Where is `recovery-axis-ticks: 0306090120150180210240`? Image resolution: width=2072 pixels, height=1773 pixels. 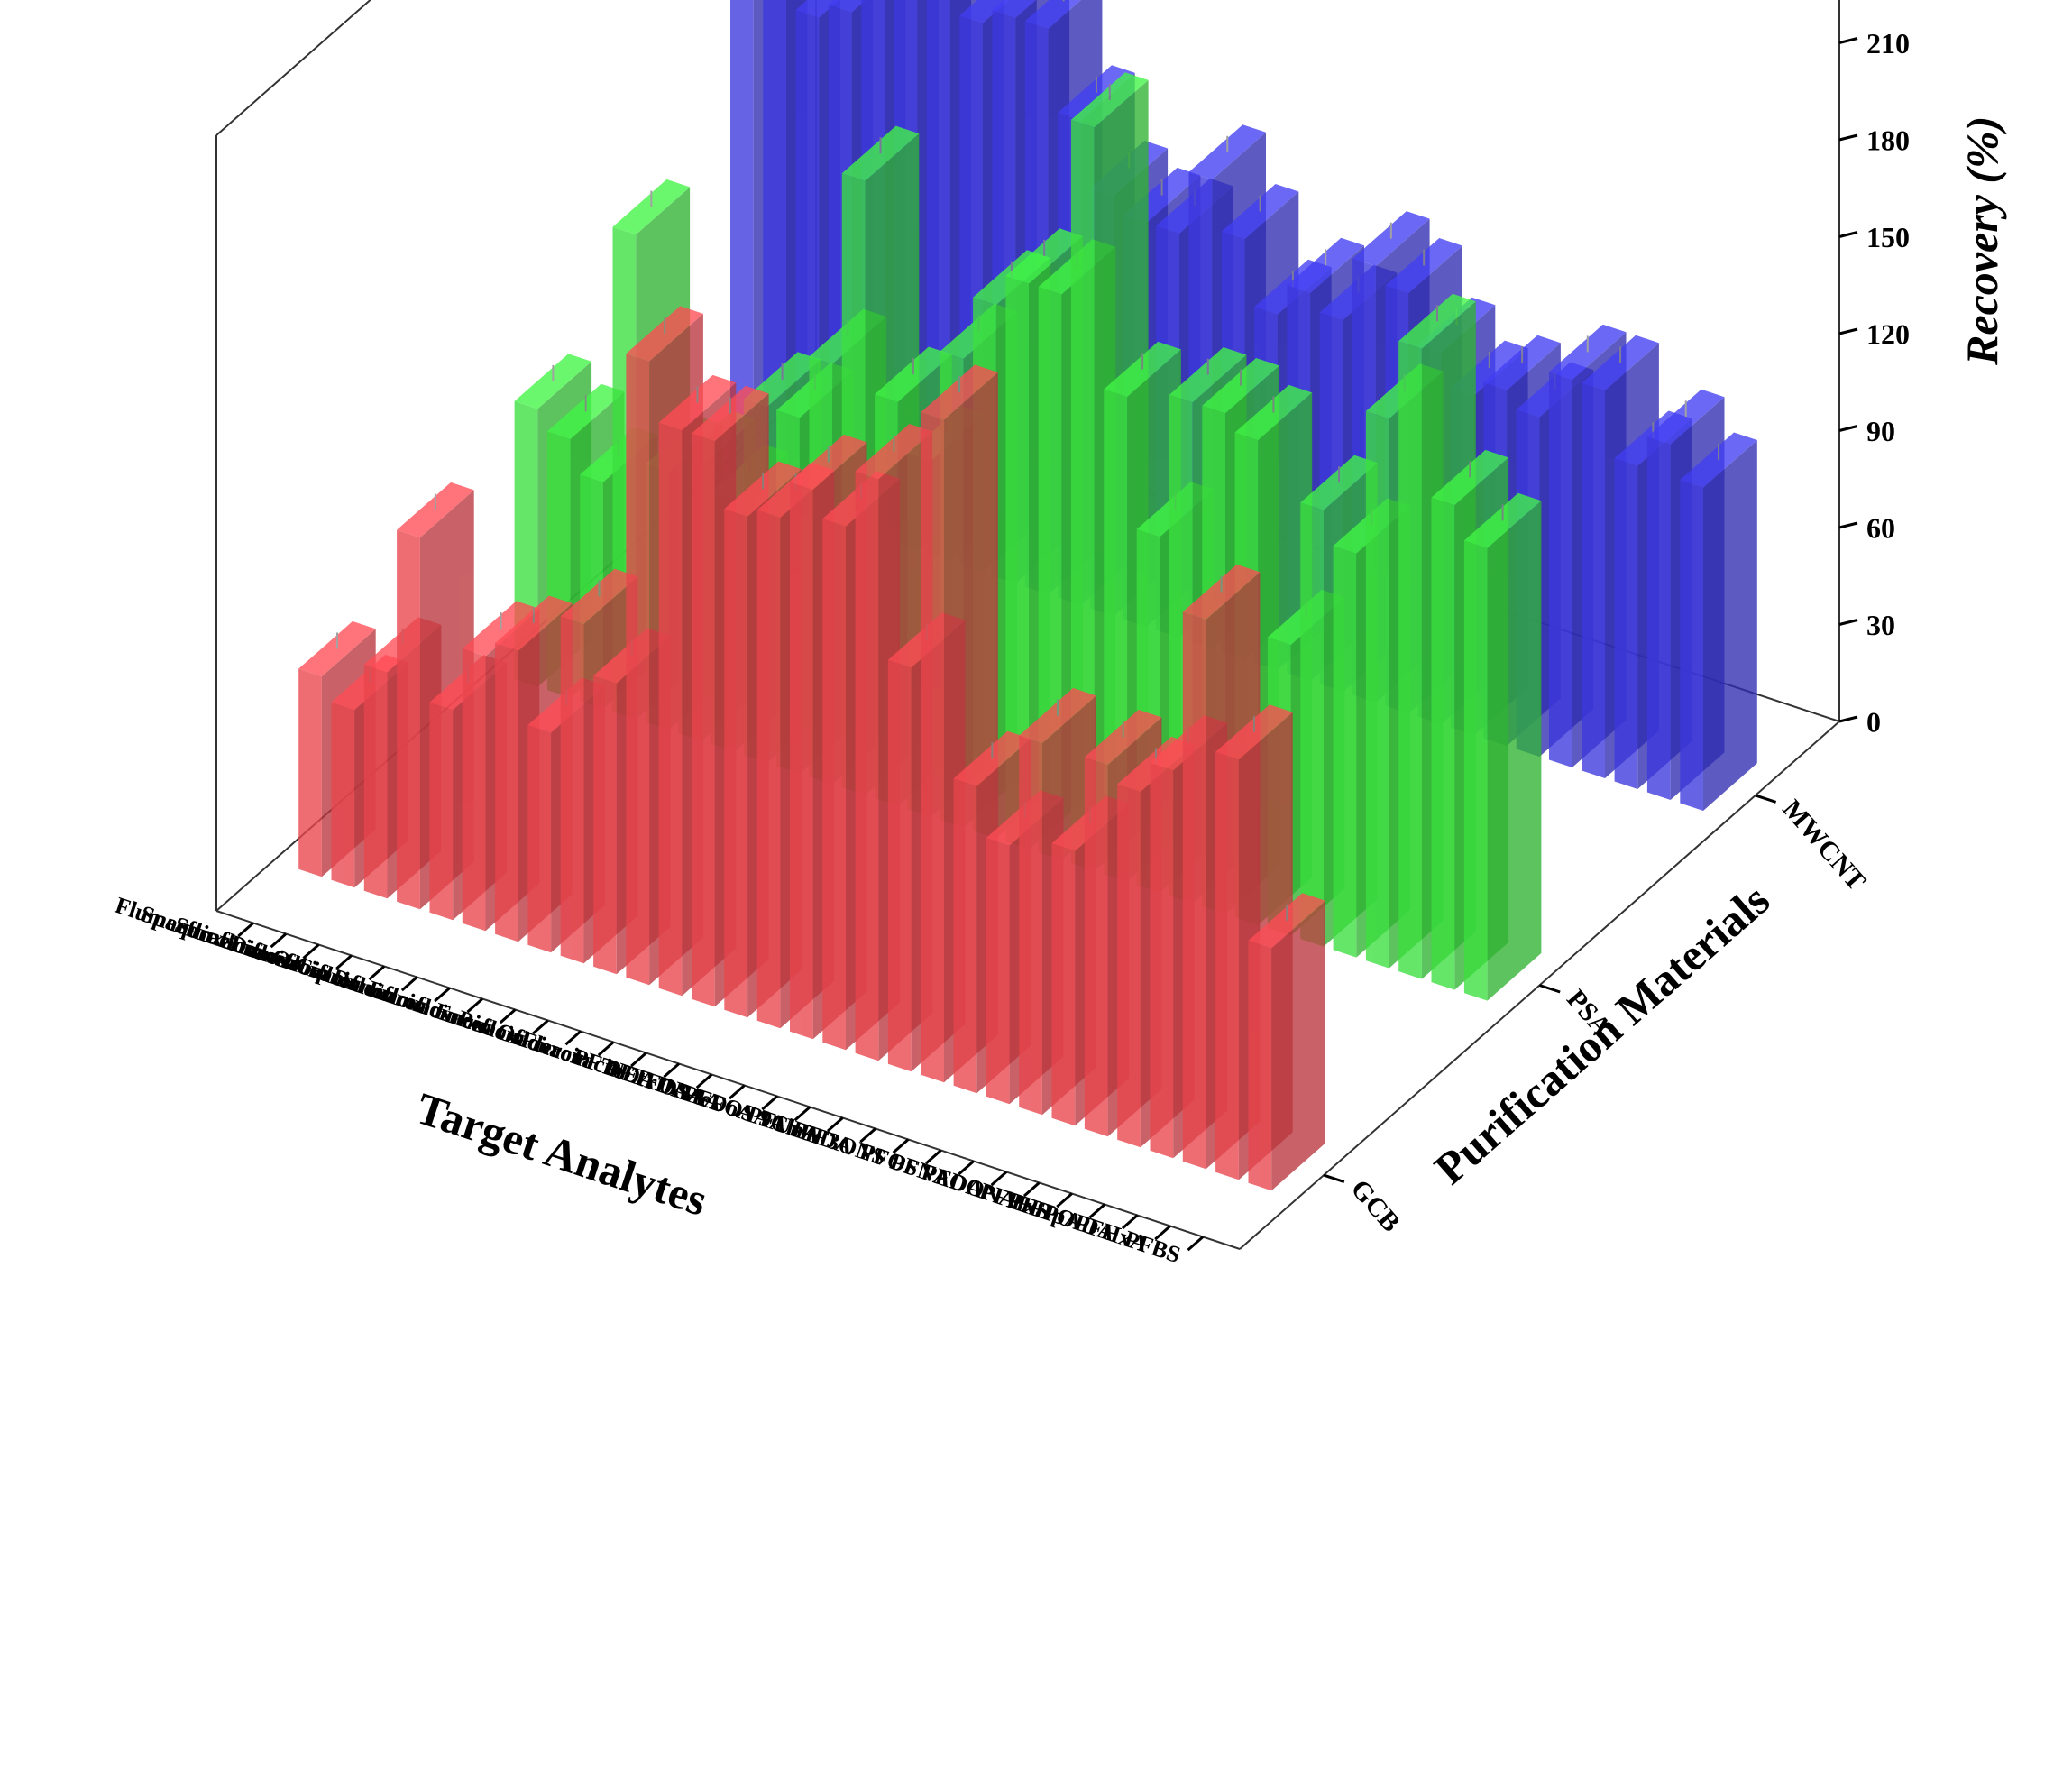
recovery-axis-ticks: 0306090120150180210240 is located at coordinates (1874, 383).